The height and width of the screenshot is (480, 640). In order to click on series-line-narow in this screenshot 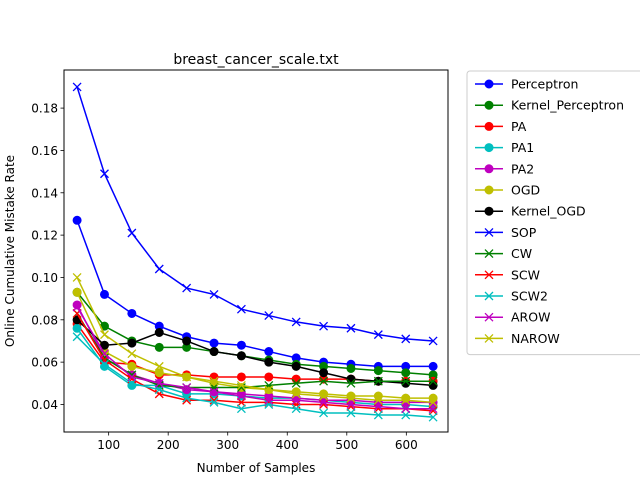, I will do `click(255, 340)`.